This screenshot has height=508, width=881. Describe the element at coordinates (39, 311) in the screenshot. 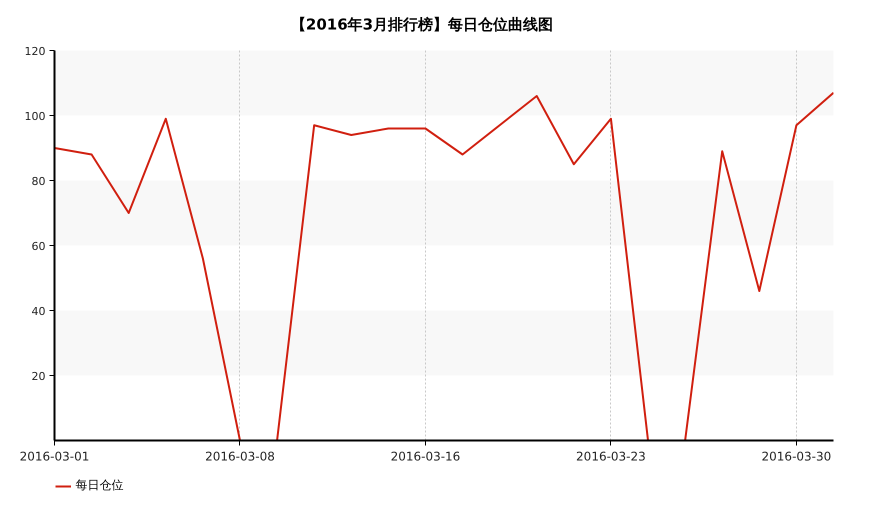

I see `y-tick-label: 40` at that location.